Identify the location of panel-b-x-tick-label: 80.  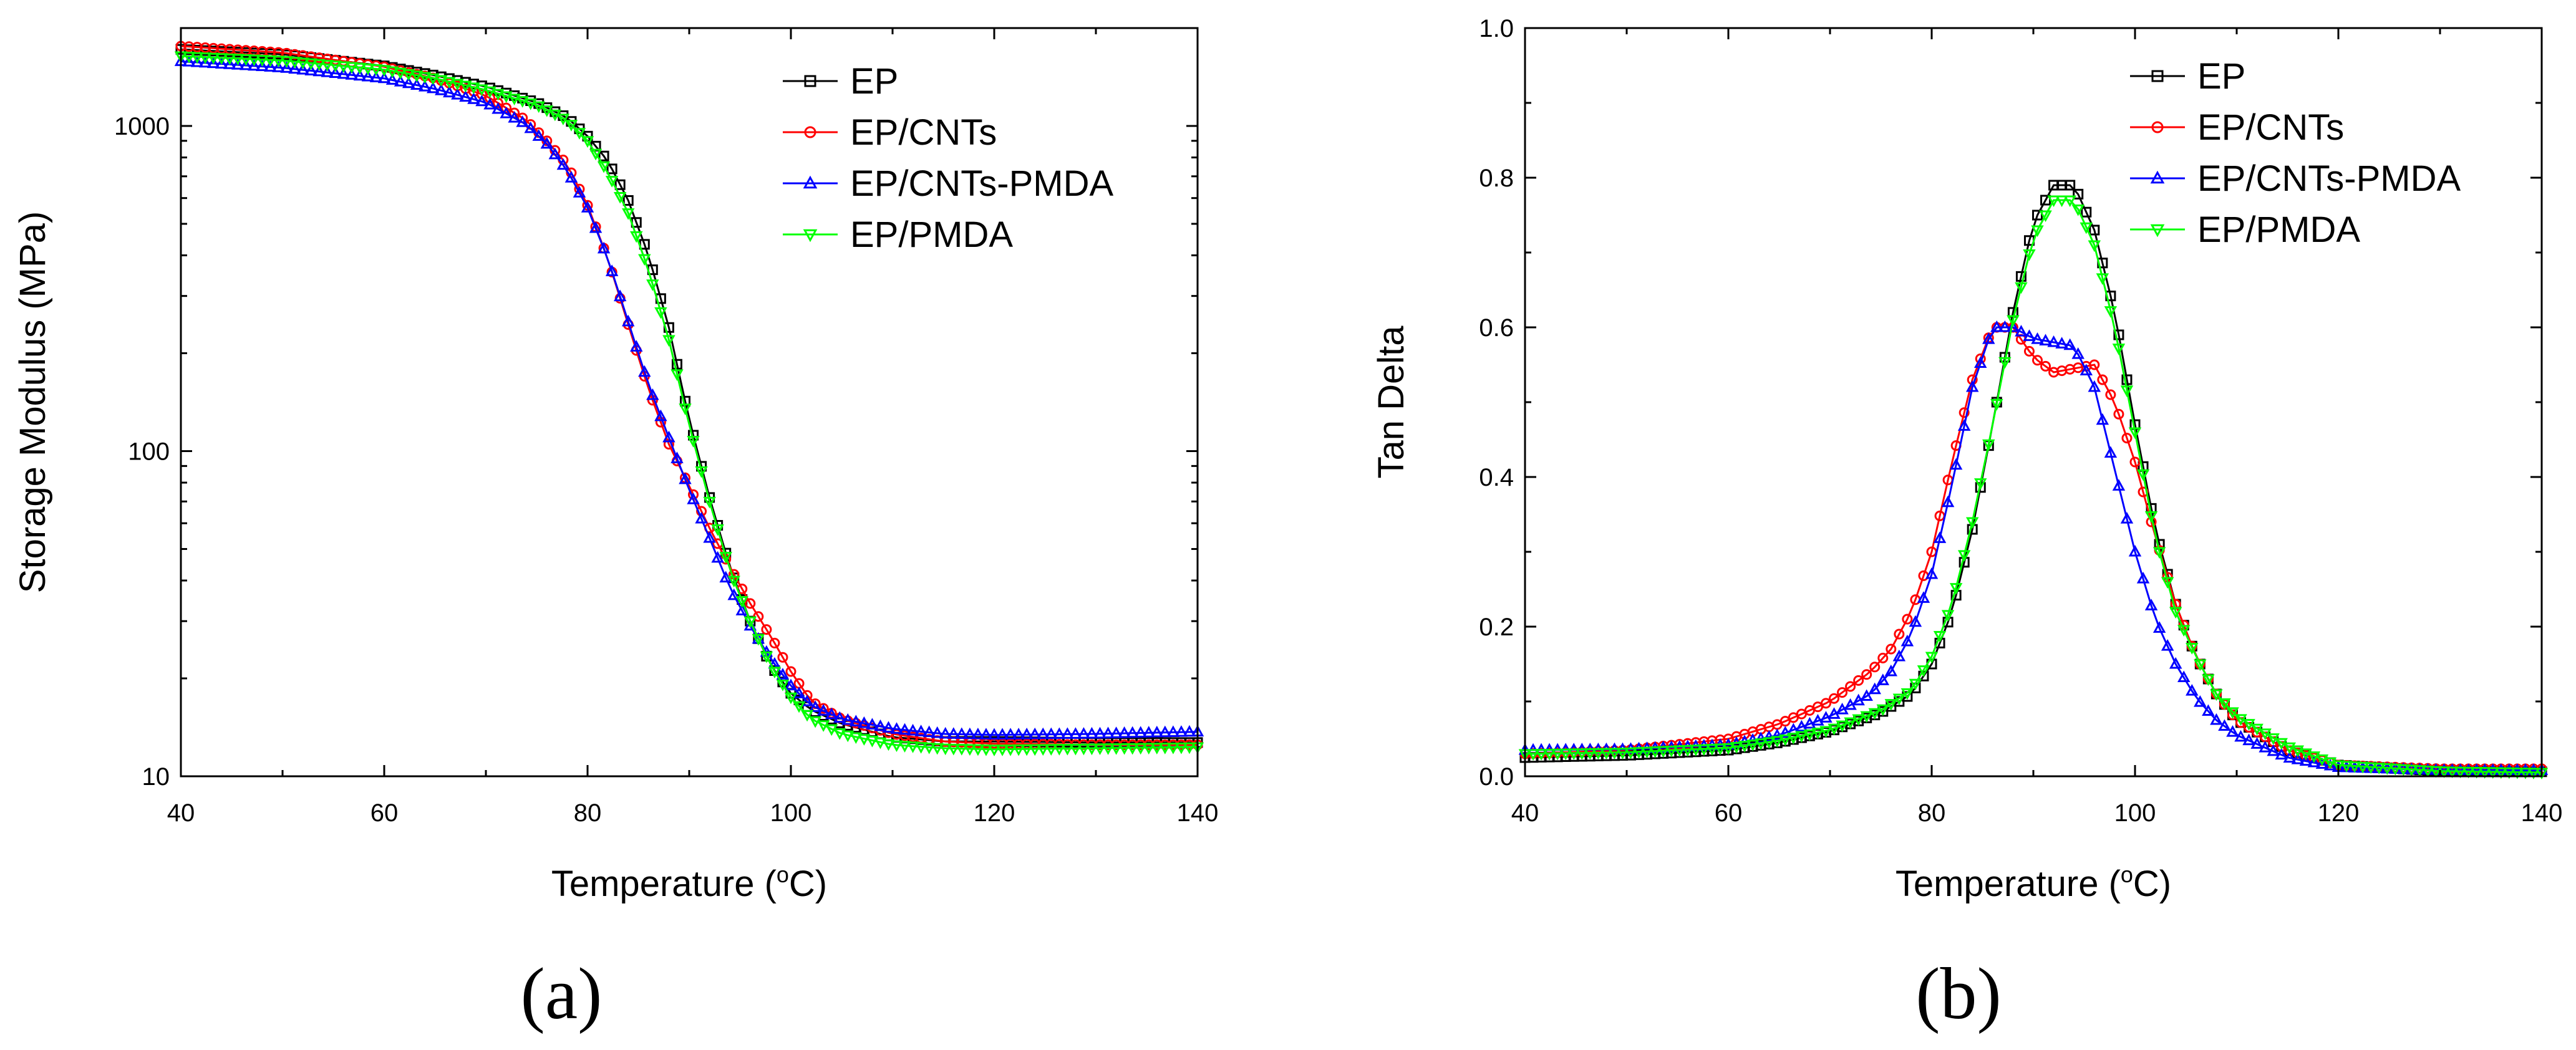
(1932, 813).